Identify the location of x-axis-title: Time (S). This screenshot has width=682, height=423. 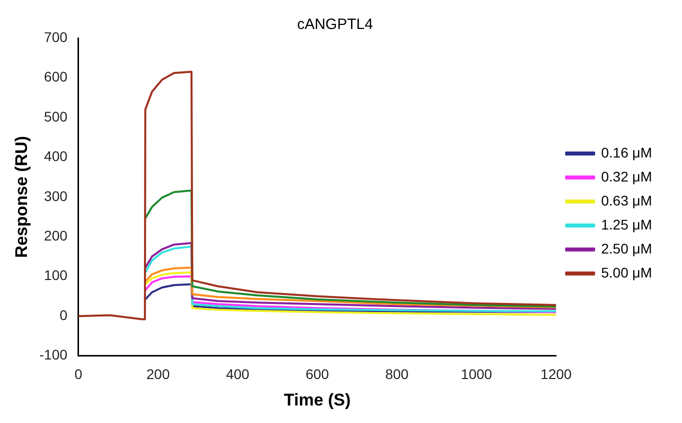
(317, 400).